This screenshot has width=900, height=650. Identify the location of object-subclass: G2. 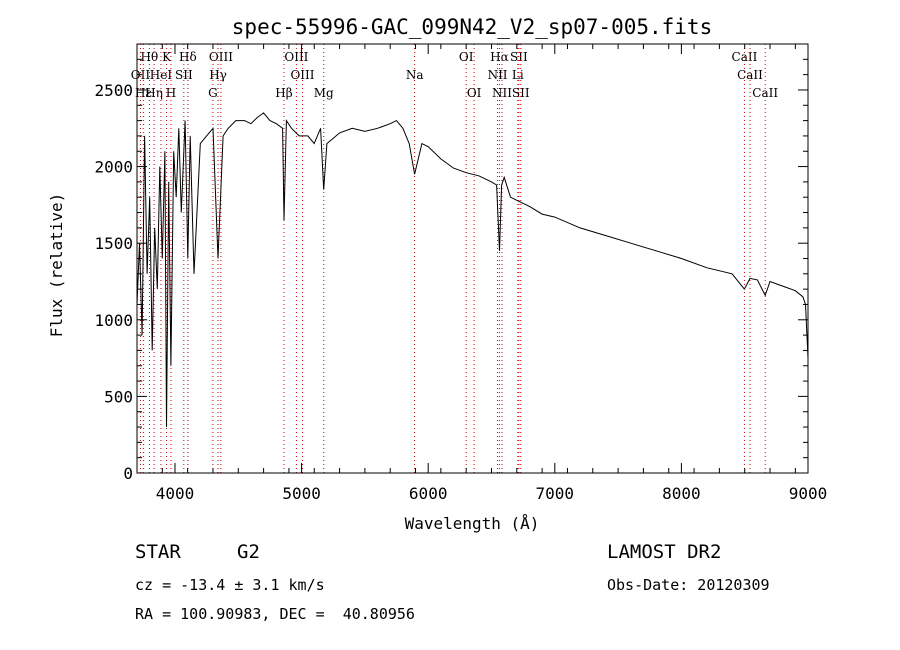
(248, 552).